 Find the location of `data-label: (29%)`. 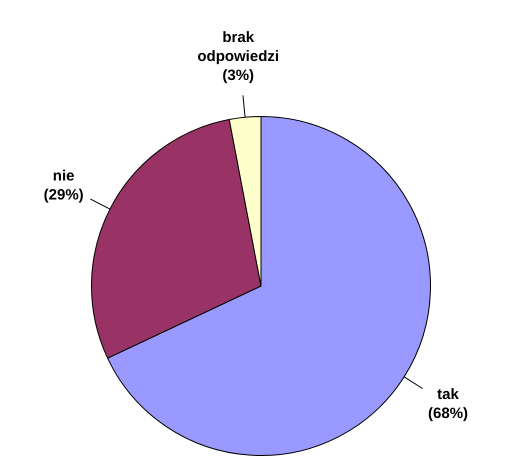

data-label: (29%) is located at coordinates (64, 195).